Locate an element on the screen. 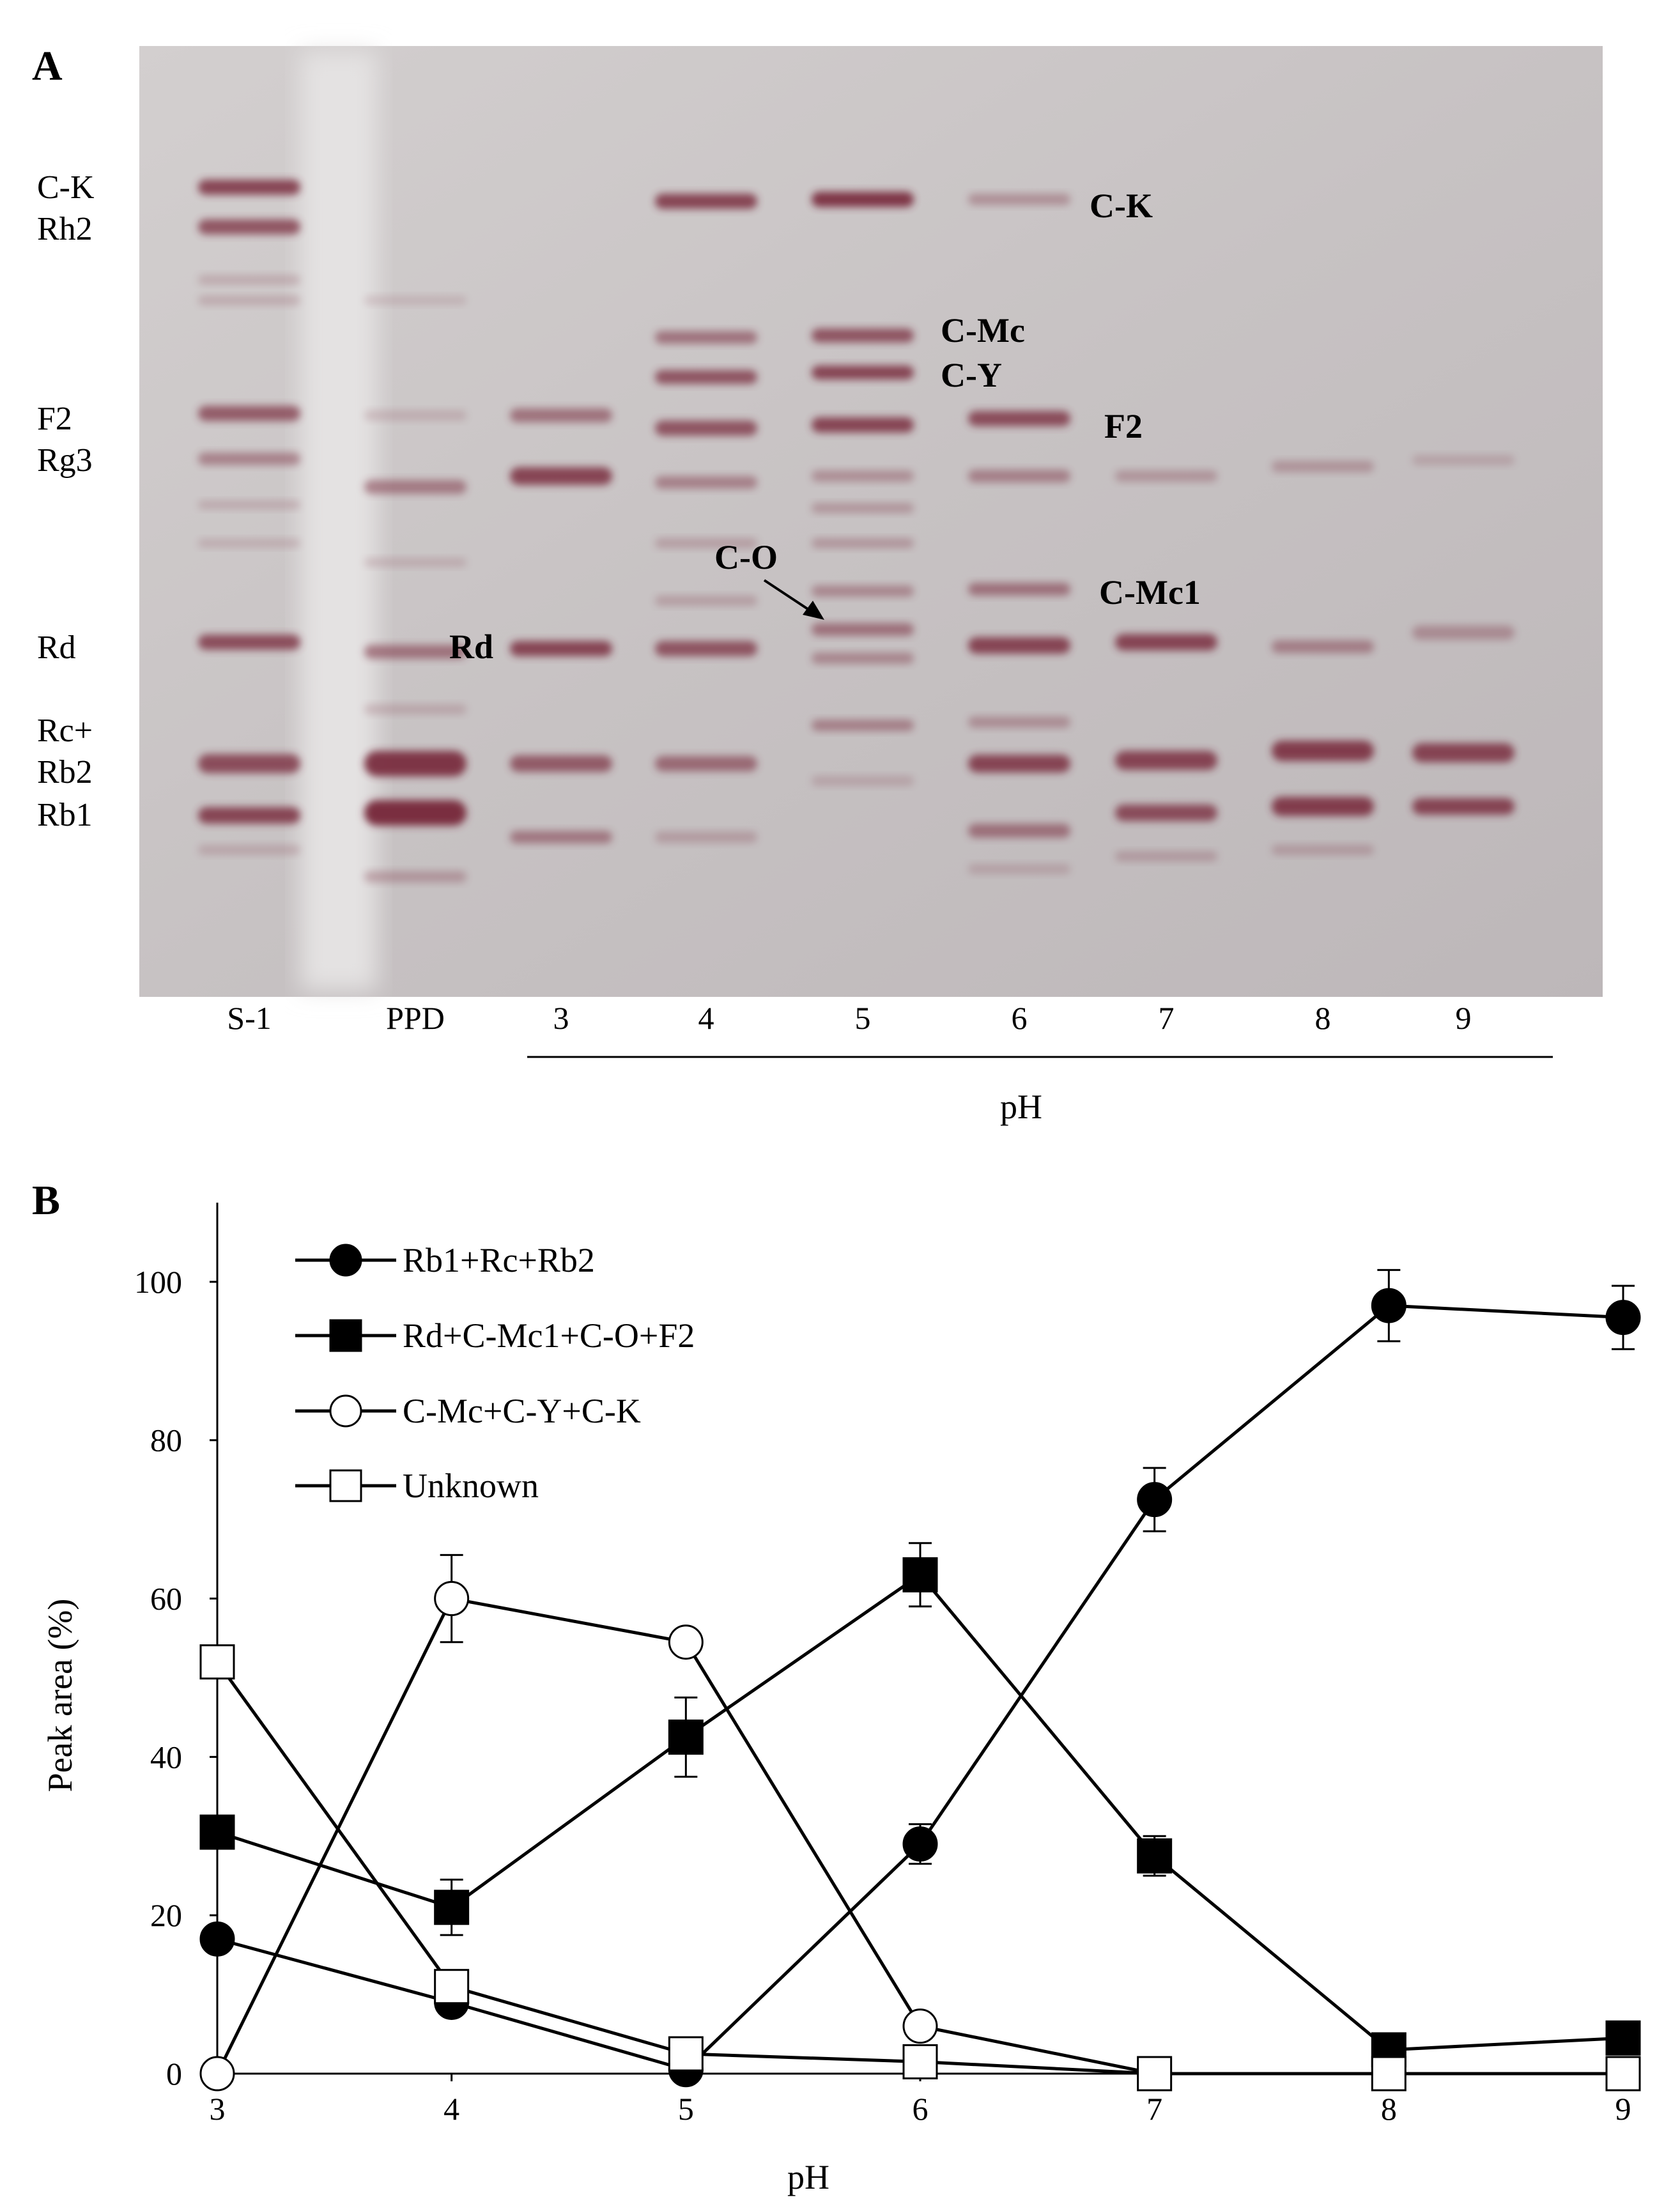 The height and width of the screenshot is (2204, 1680). y-tick-label: 60 is located at coordinates (166, 1599).